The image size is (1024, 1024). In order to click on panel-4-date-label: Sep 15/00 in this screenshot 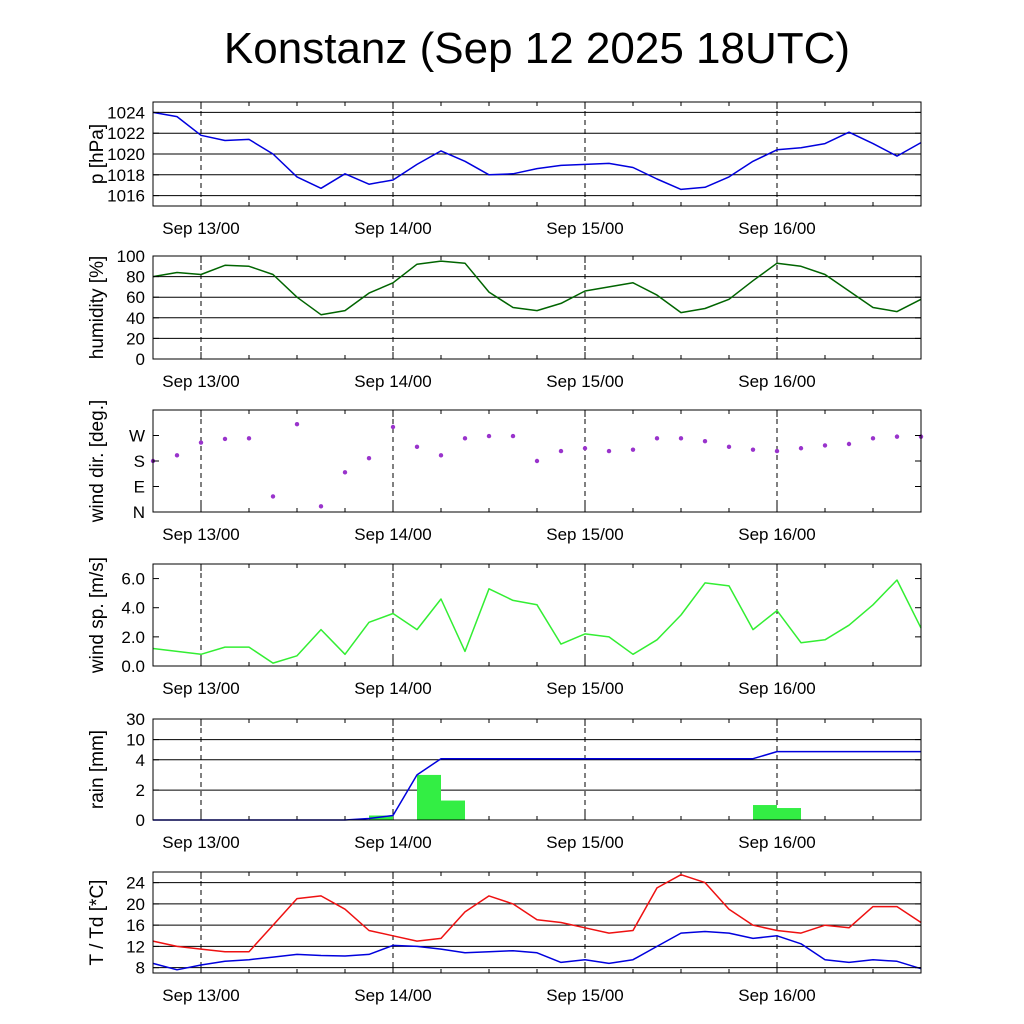, I will do `click(585, 842)`.